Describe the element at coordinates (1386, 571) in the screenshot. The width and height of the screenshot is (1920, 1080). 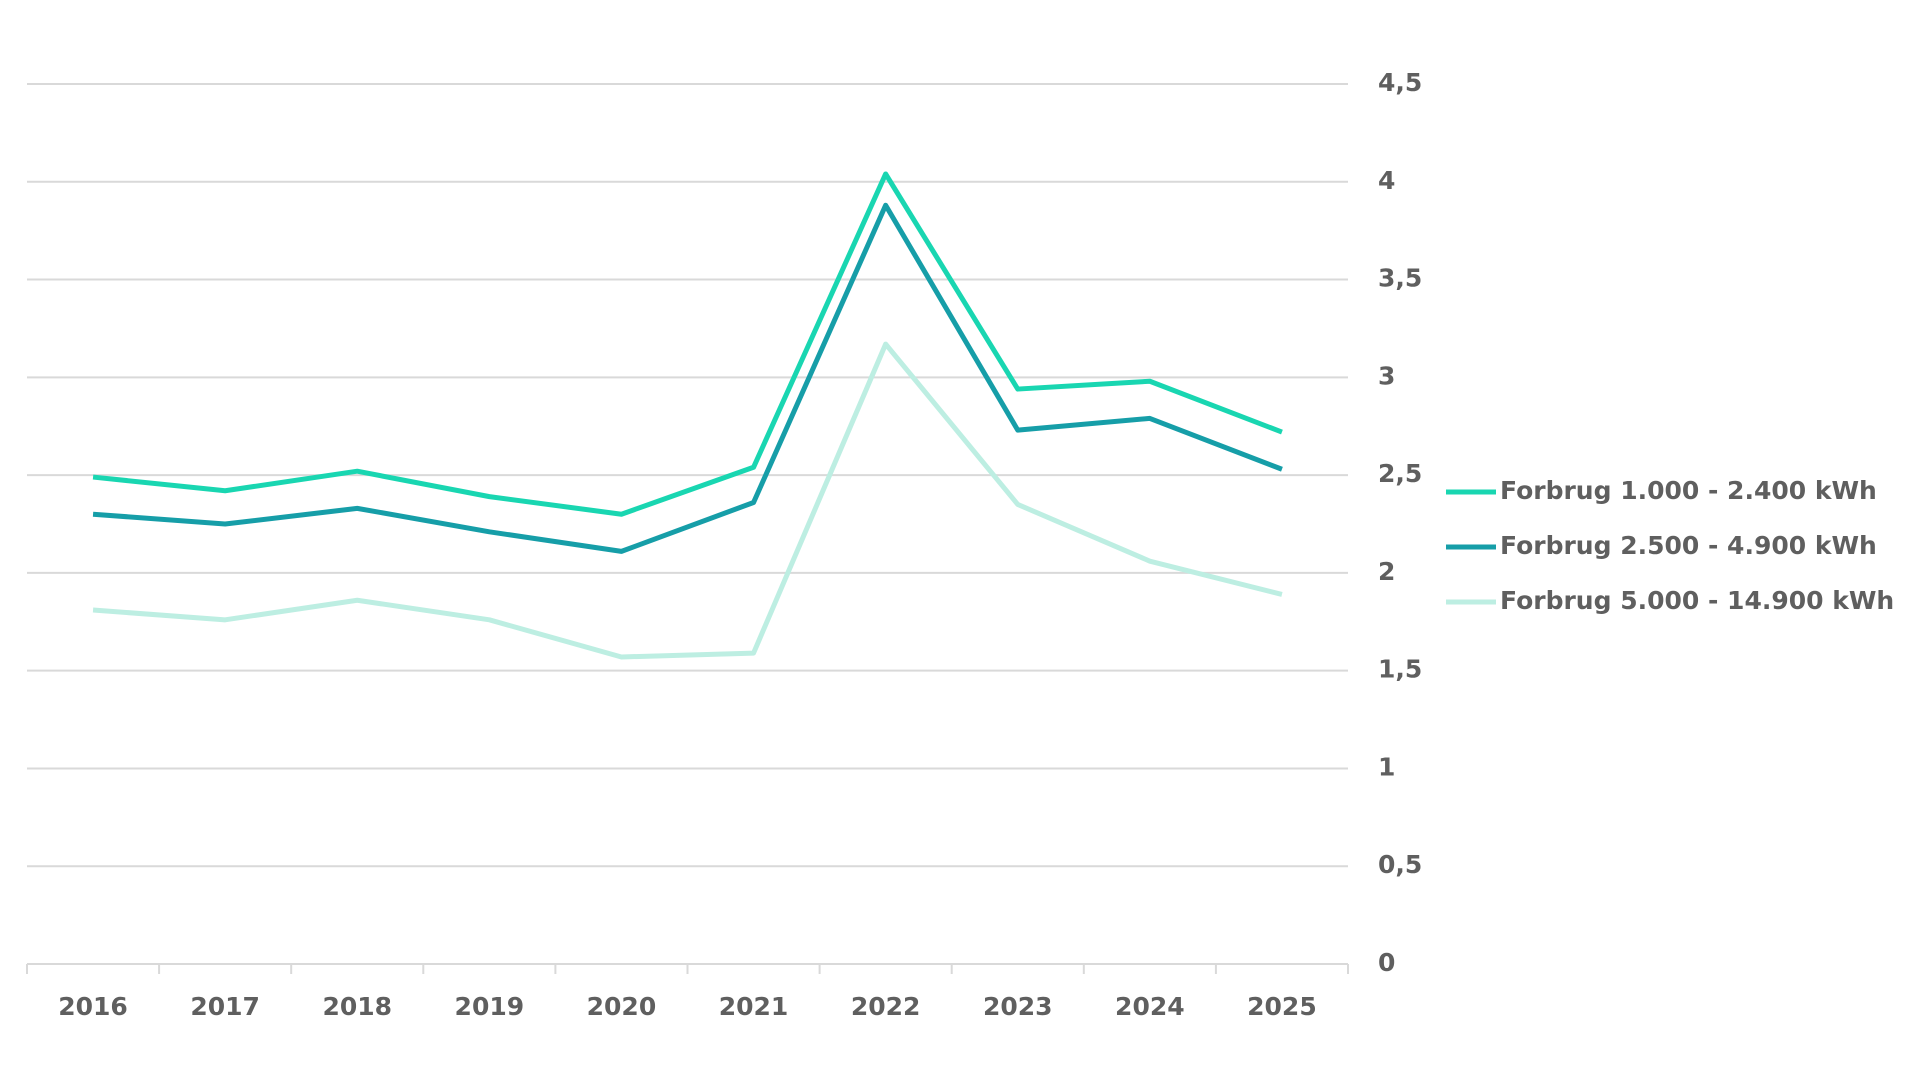
I see `y-tick-label: 2` at that location.